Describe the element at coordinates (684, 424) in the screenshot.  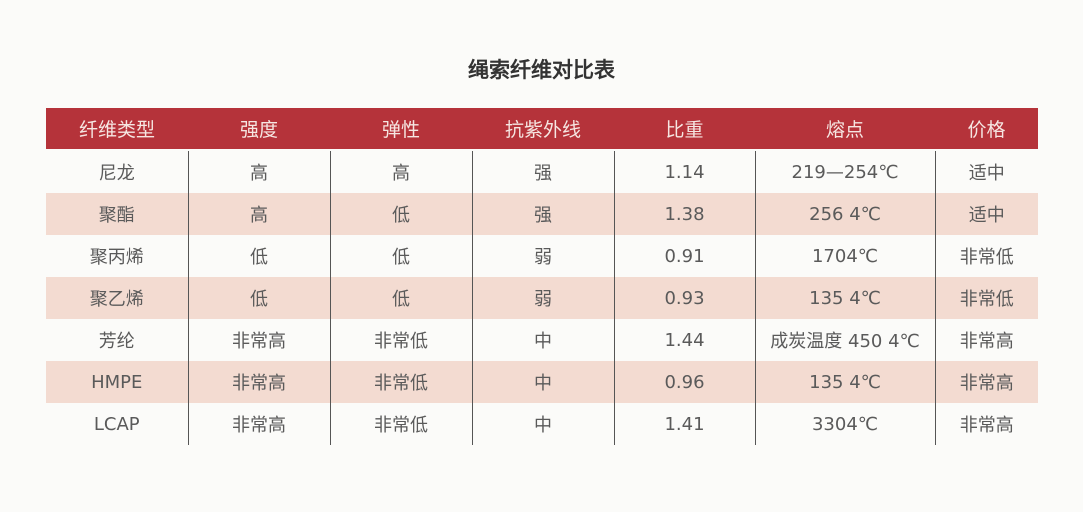
I see `cell-specific-gravity: 1.41` at that location.